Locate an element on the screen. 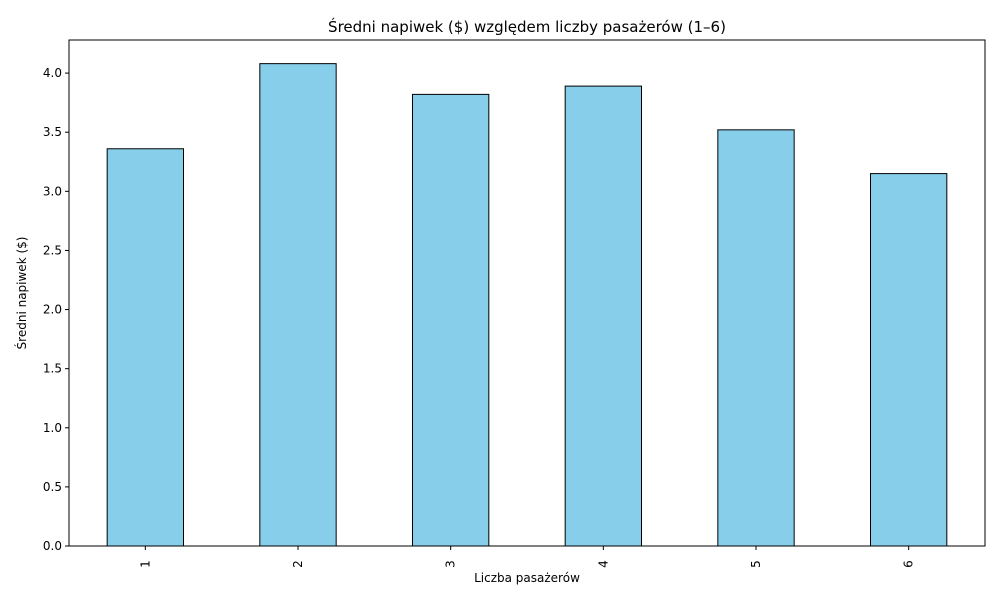  x-tick-label-5: 5 is located at coordinates (756, 564).